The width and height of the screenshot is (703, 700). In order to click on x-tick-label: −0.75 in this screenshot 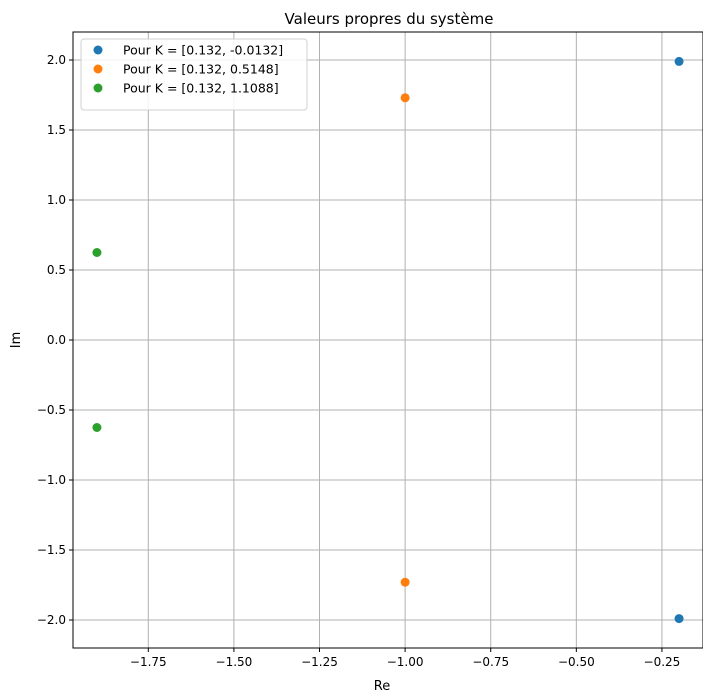, I will do `click(490, 662)`.